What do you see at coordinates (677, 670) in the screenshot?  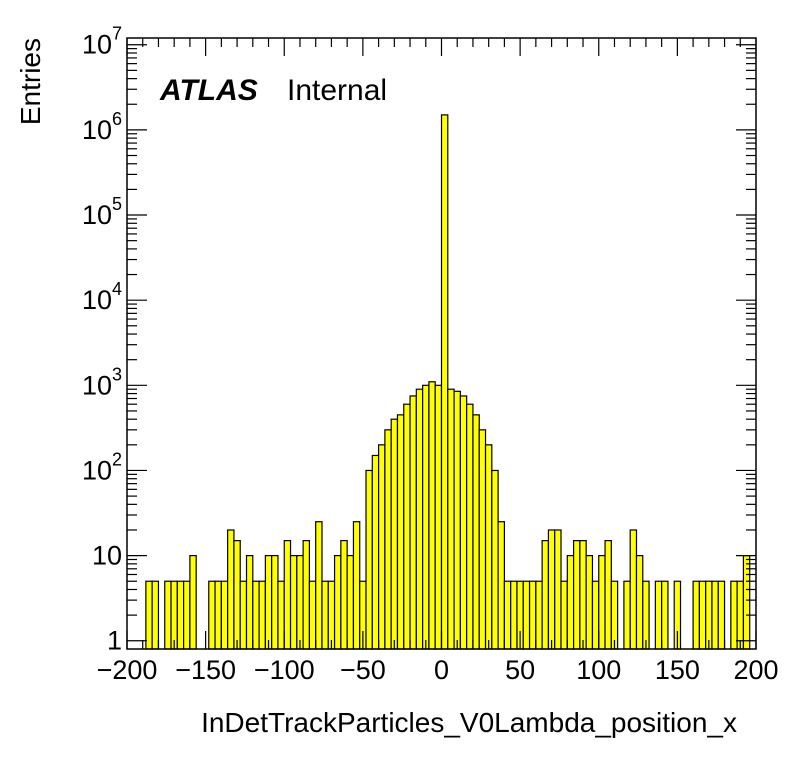 I see `x-tick-label: 150` at bounding box center [677, 670].